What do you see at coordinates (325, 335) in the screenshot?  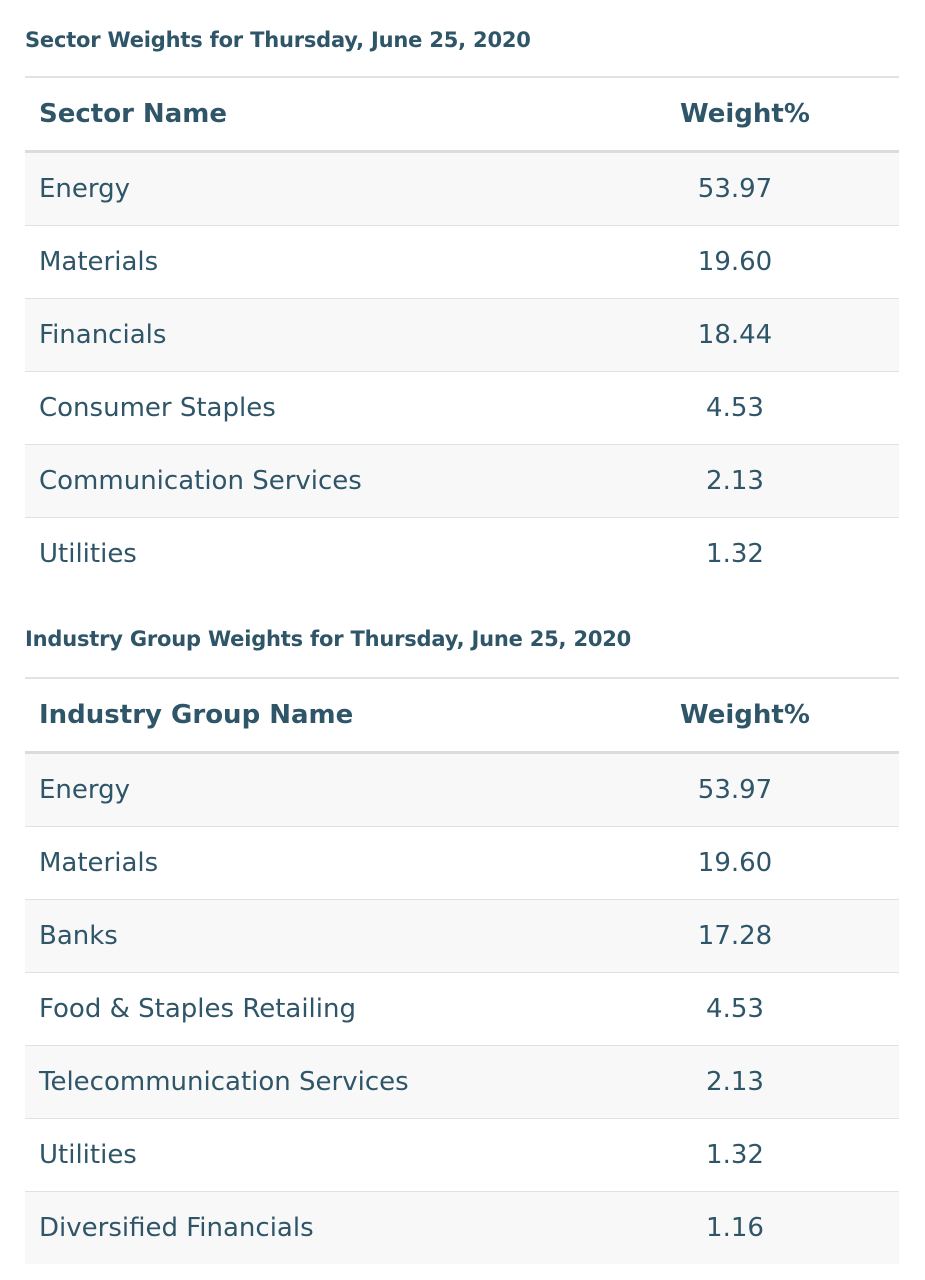 I see `sector-name-cell: Financials` at bounding box center [325, 335].